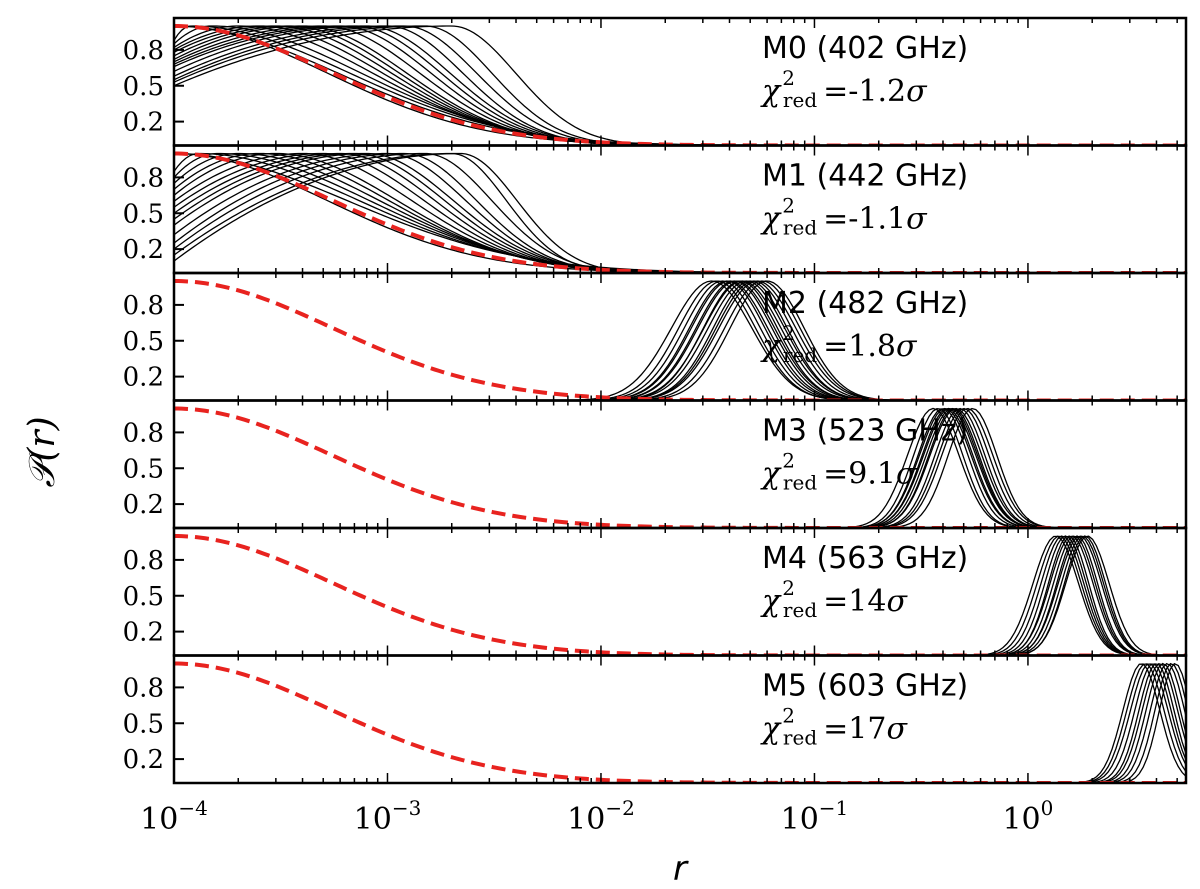  What do you see at coordinates (865, 686) in the screenshot?
I see `panel-label: M5 (603 GHz)` at bounding box center [865, 686].